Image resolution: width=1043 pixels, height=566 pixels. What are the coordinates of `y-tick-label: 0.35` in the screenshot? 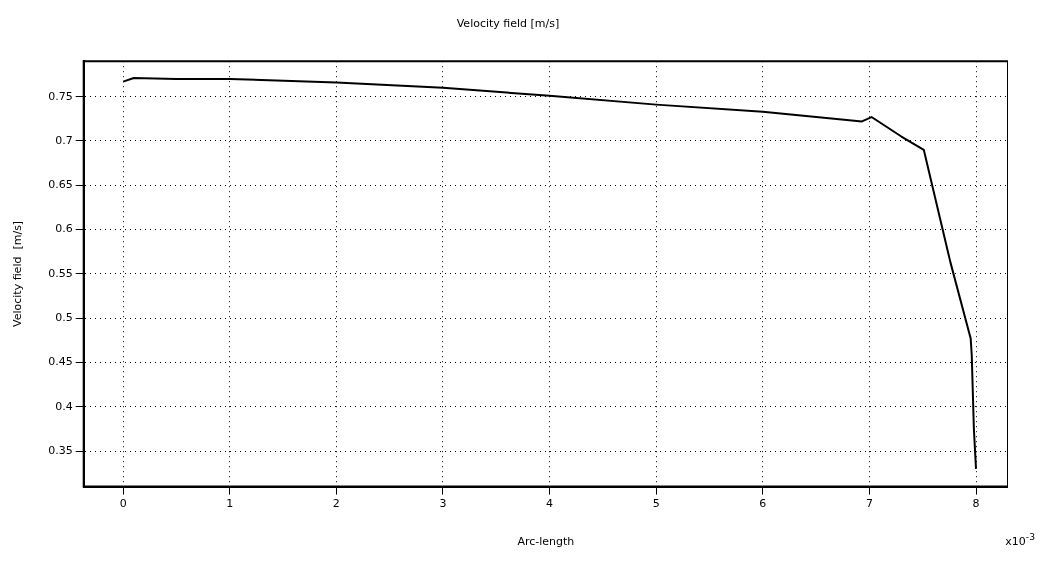 It's located at (60, 451).